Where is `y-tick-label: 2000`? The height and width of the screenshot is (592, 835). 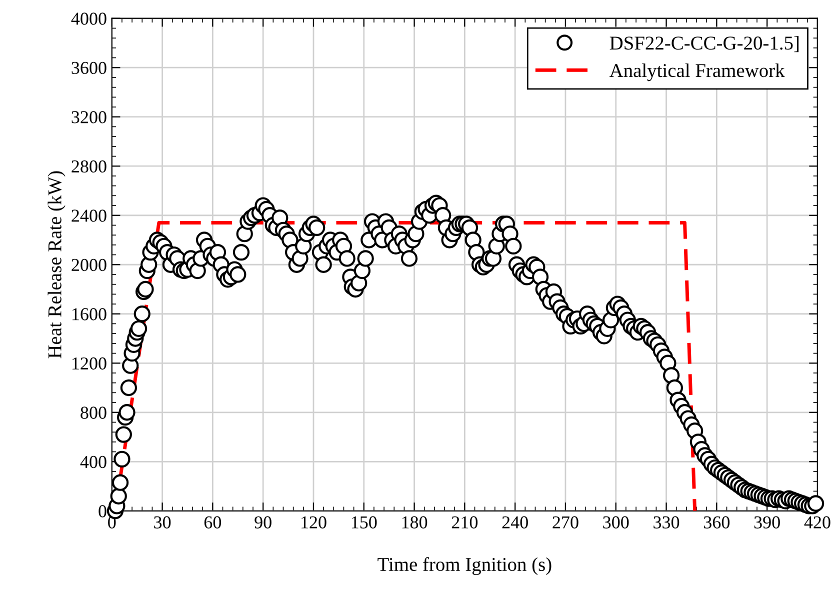
y-tick-label: 2000 is located at coordinates (89, 265).